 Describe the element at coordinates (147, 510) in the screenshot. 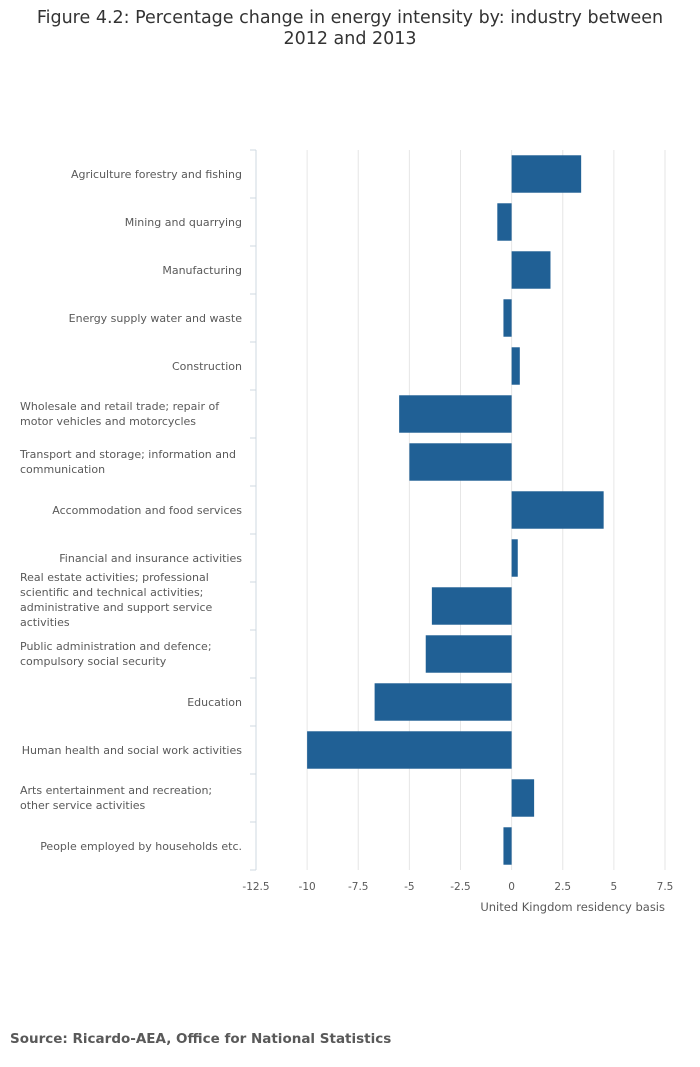

I see `category-label: Accommodation and food services` at that location.